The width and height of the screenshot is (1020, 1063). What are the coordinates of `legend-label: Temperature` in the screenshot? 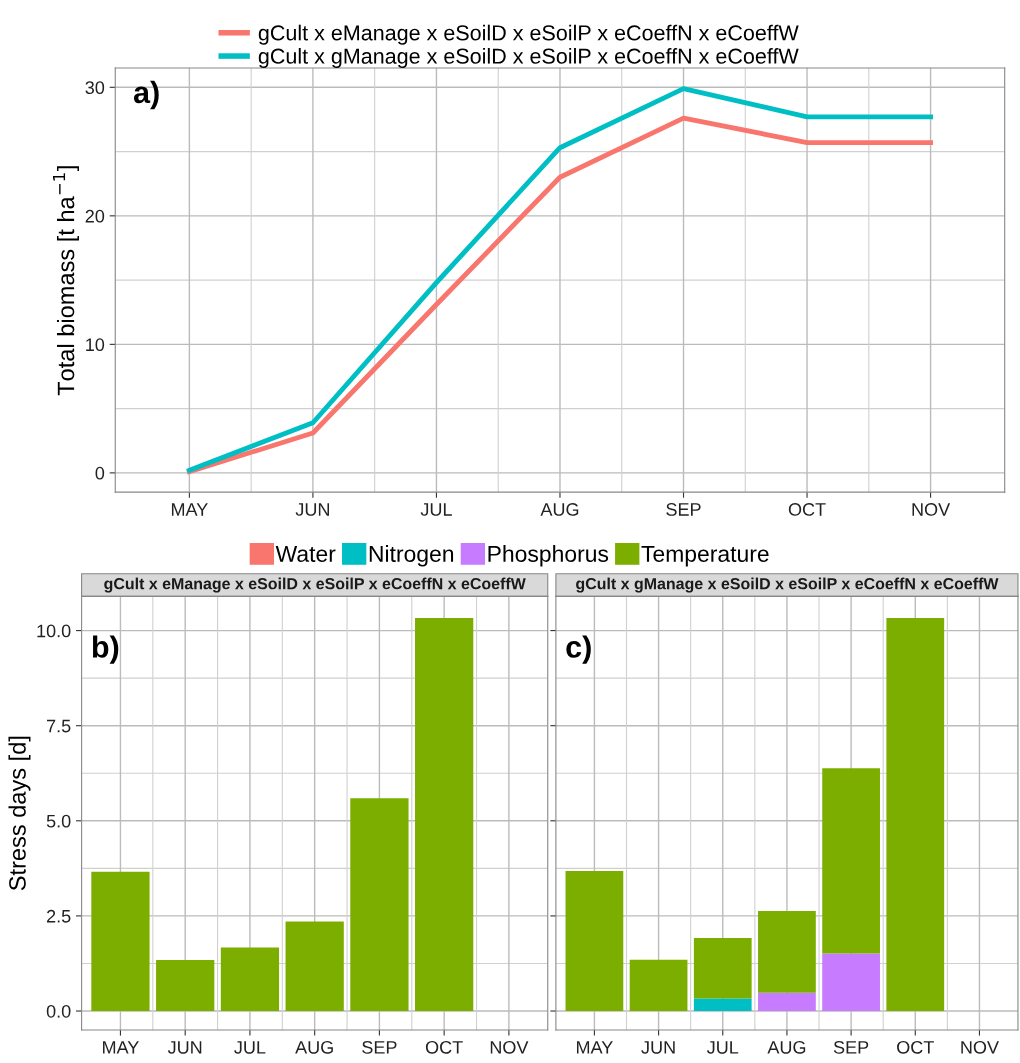 It's located at (705, 556).